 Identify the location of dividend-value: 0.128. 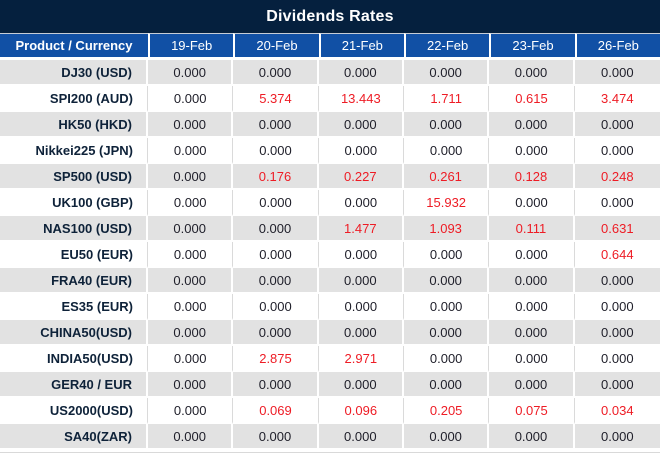
(532, 177).